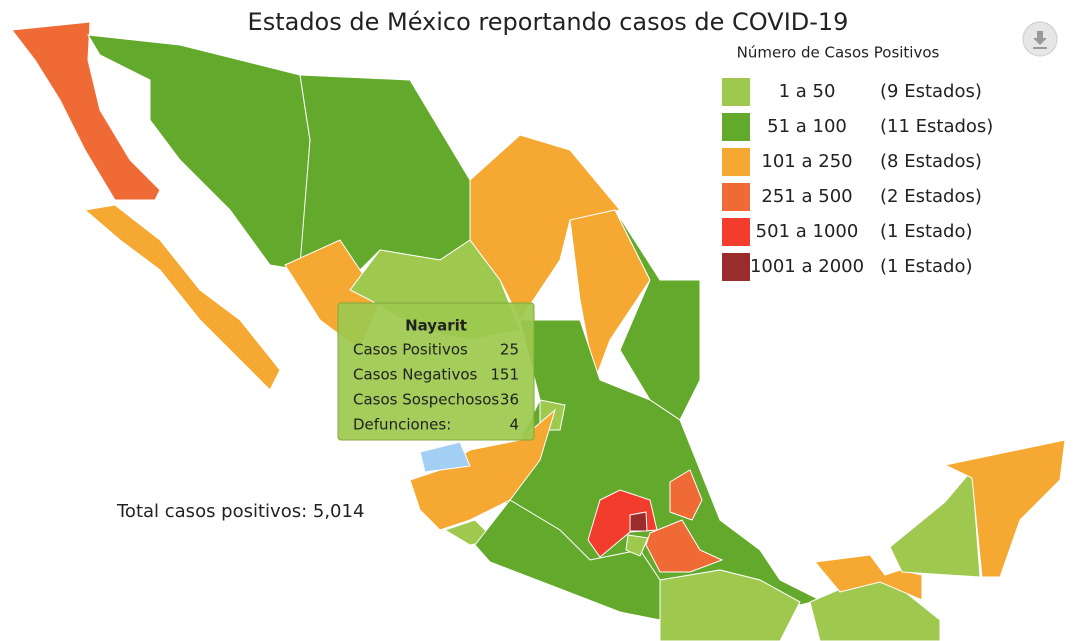 This screenshot has height=641, width=1087. What do you see at coordinates (402, 425) in the screenshot?
I see `tooltip-label: Defunciones:` at bounding box center [402, 425].